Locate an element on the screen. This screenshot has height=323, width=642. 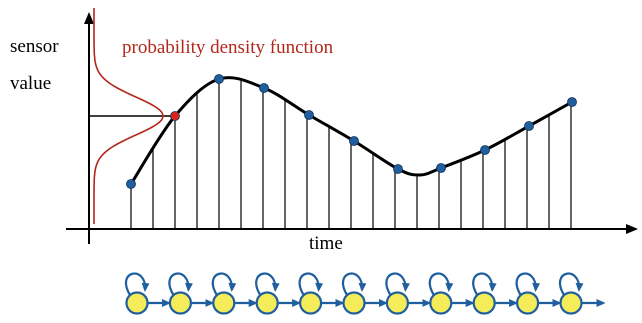
x-axis-label: time is located at coordinates (326, 243).